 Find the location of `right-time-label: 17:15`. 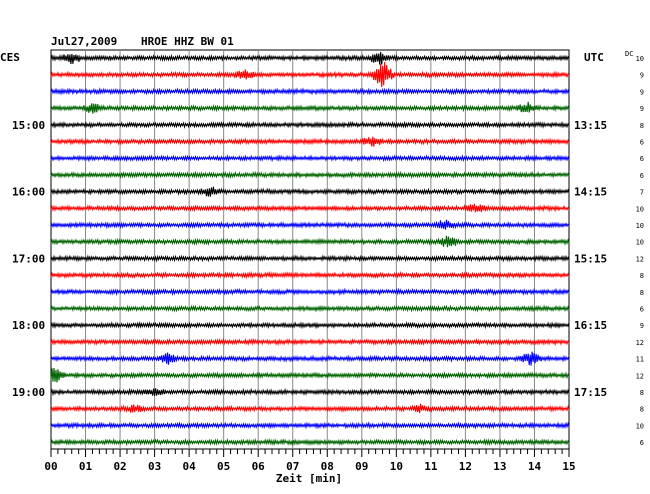

right-time-label: 17:15 is located at coordinates (590, 392).